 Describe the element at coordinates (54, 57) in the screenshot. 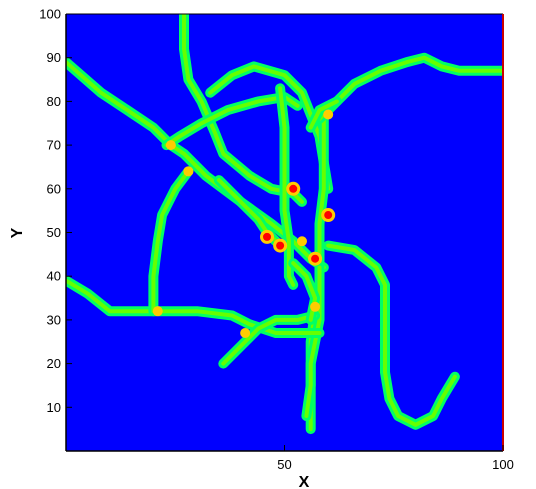

I see `y-tick-label-90: 90` at that location.